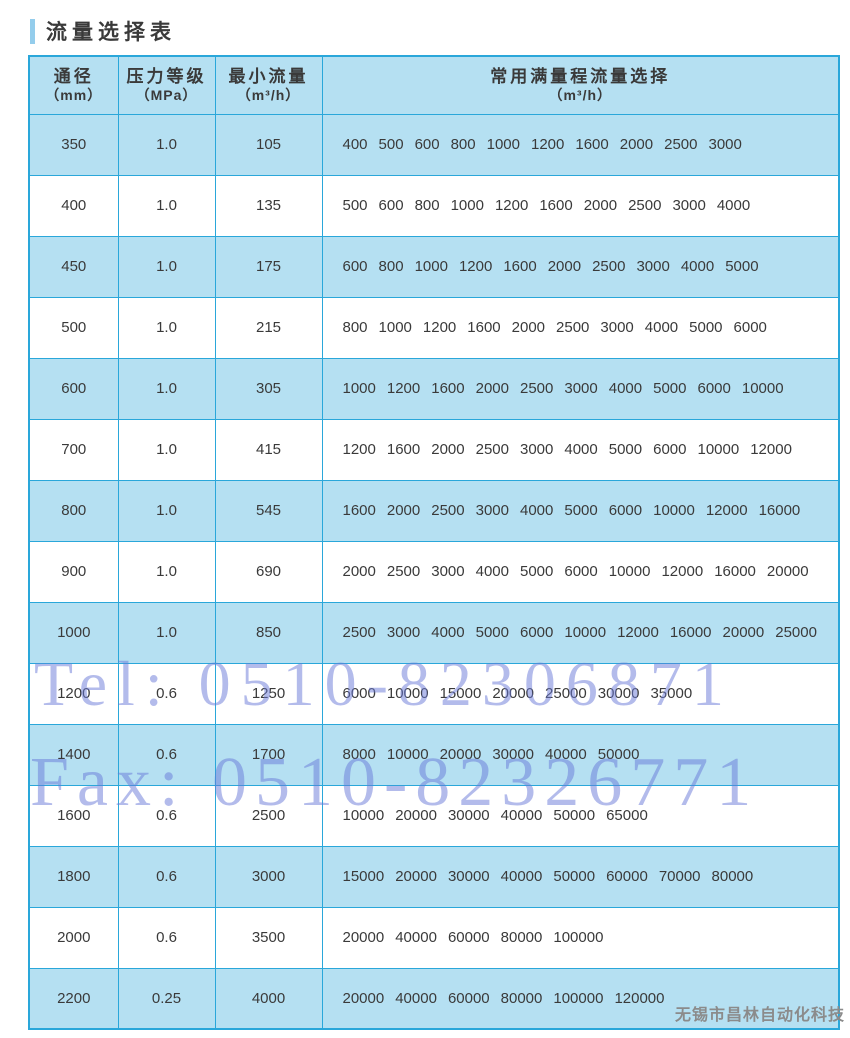  I want to click on cell-full-scale-flows: 10000 20000 30000 40000 50000 65000, so click(580, 815).